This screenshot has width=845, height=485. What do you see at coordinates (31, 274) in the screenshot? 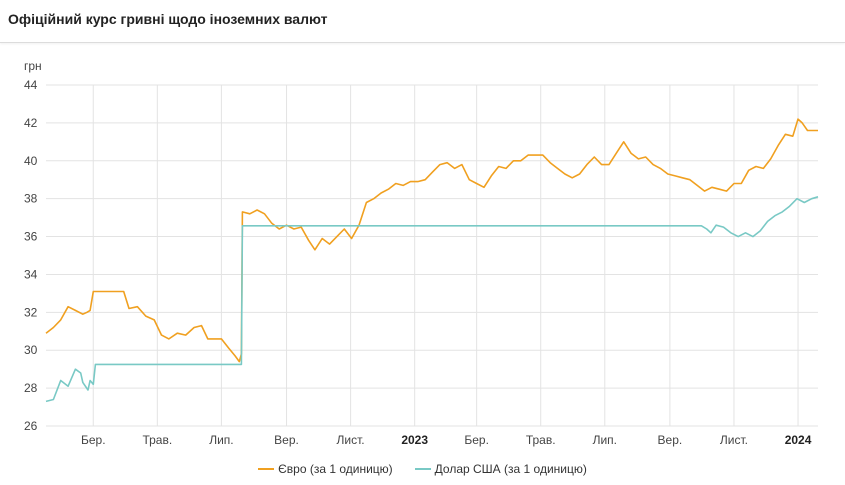
I see `y-tick-label: 34` at bounding box center [31, 274].